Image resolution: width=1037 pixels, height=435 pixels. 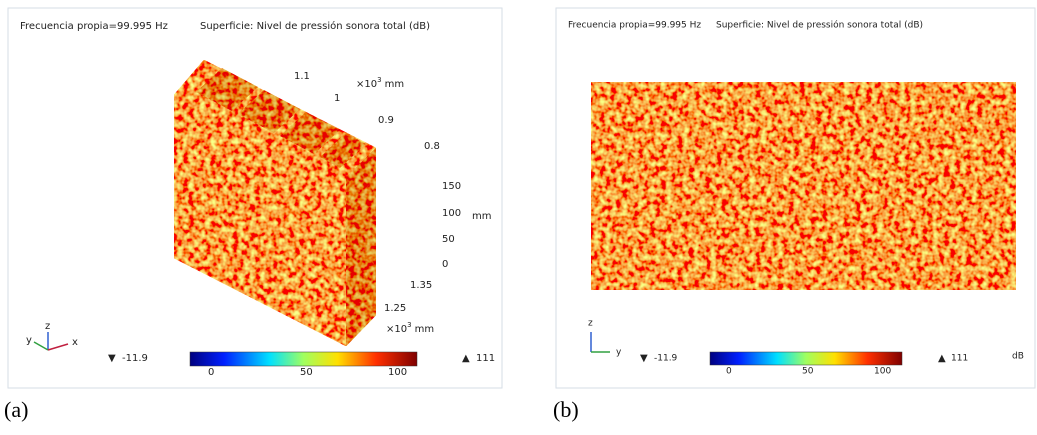 I want to click on block, so click(x=275, y=203).